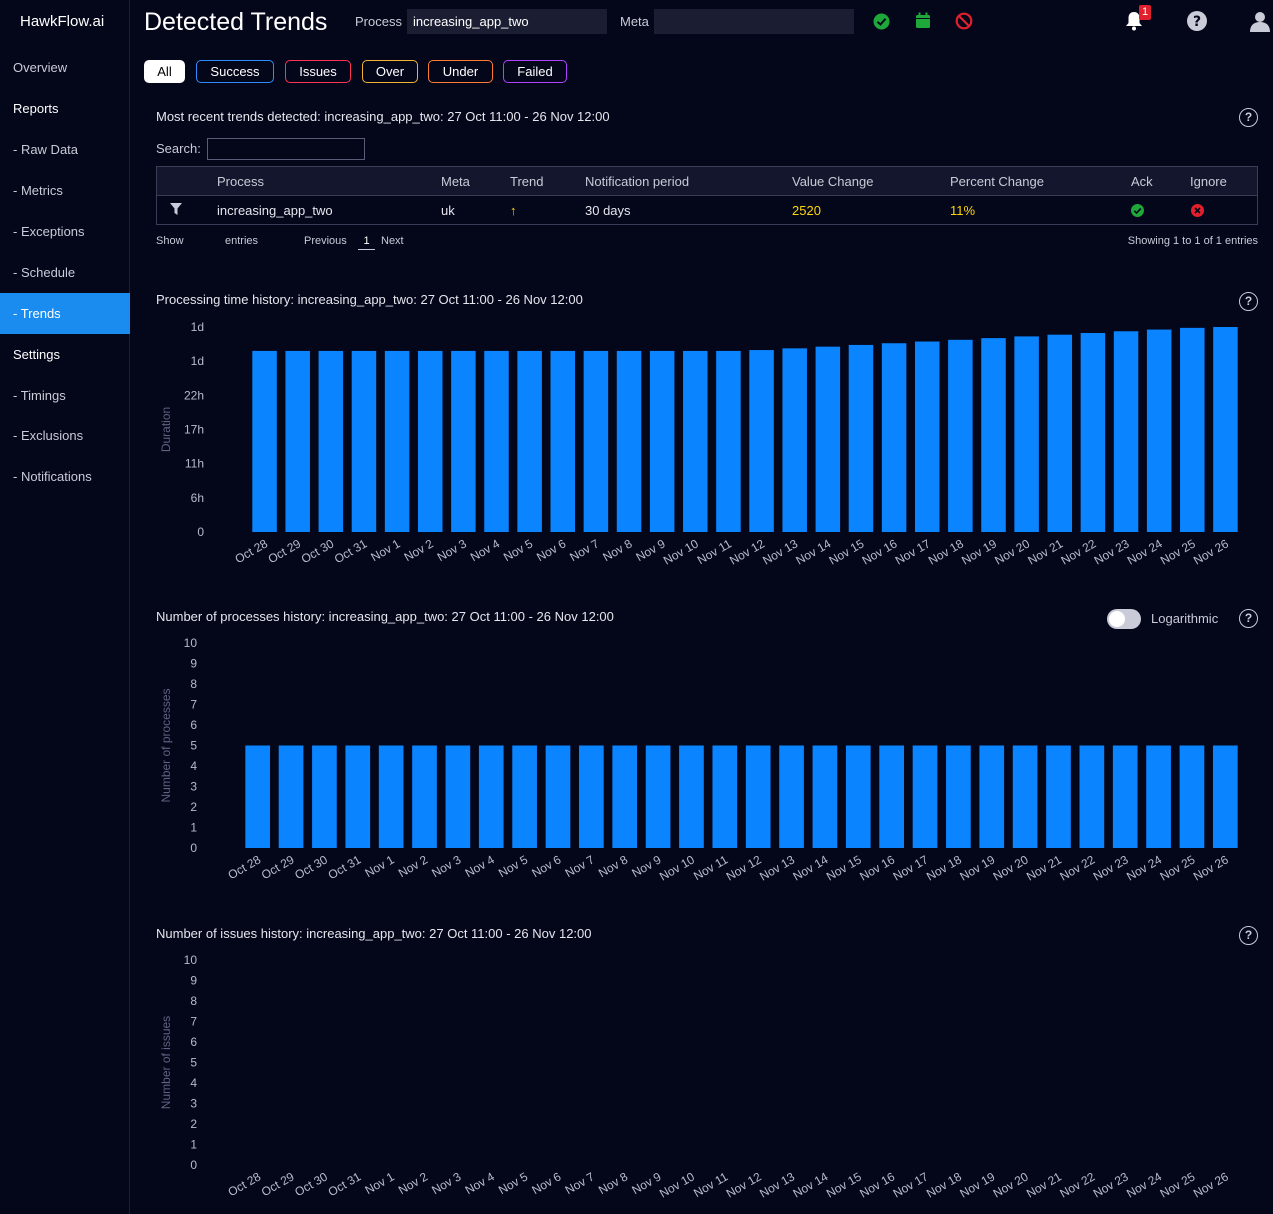 This screenshot has height=1214, width=1273. Describe the element at coordinates (527, 181) in the screenshot. I see `column-header-trend: Trend` at that location.